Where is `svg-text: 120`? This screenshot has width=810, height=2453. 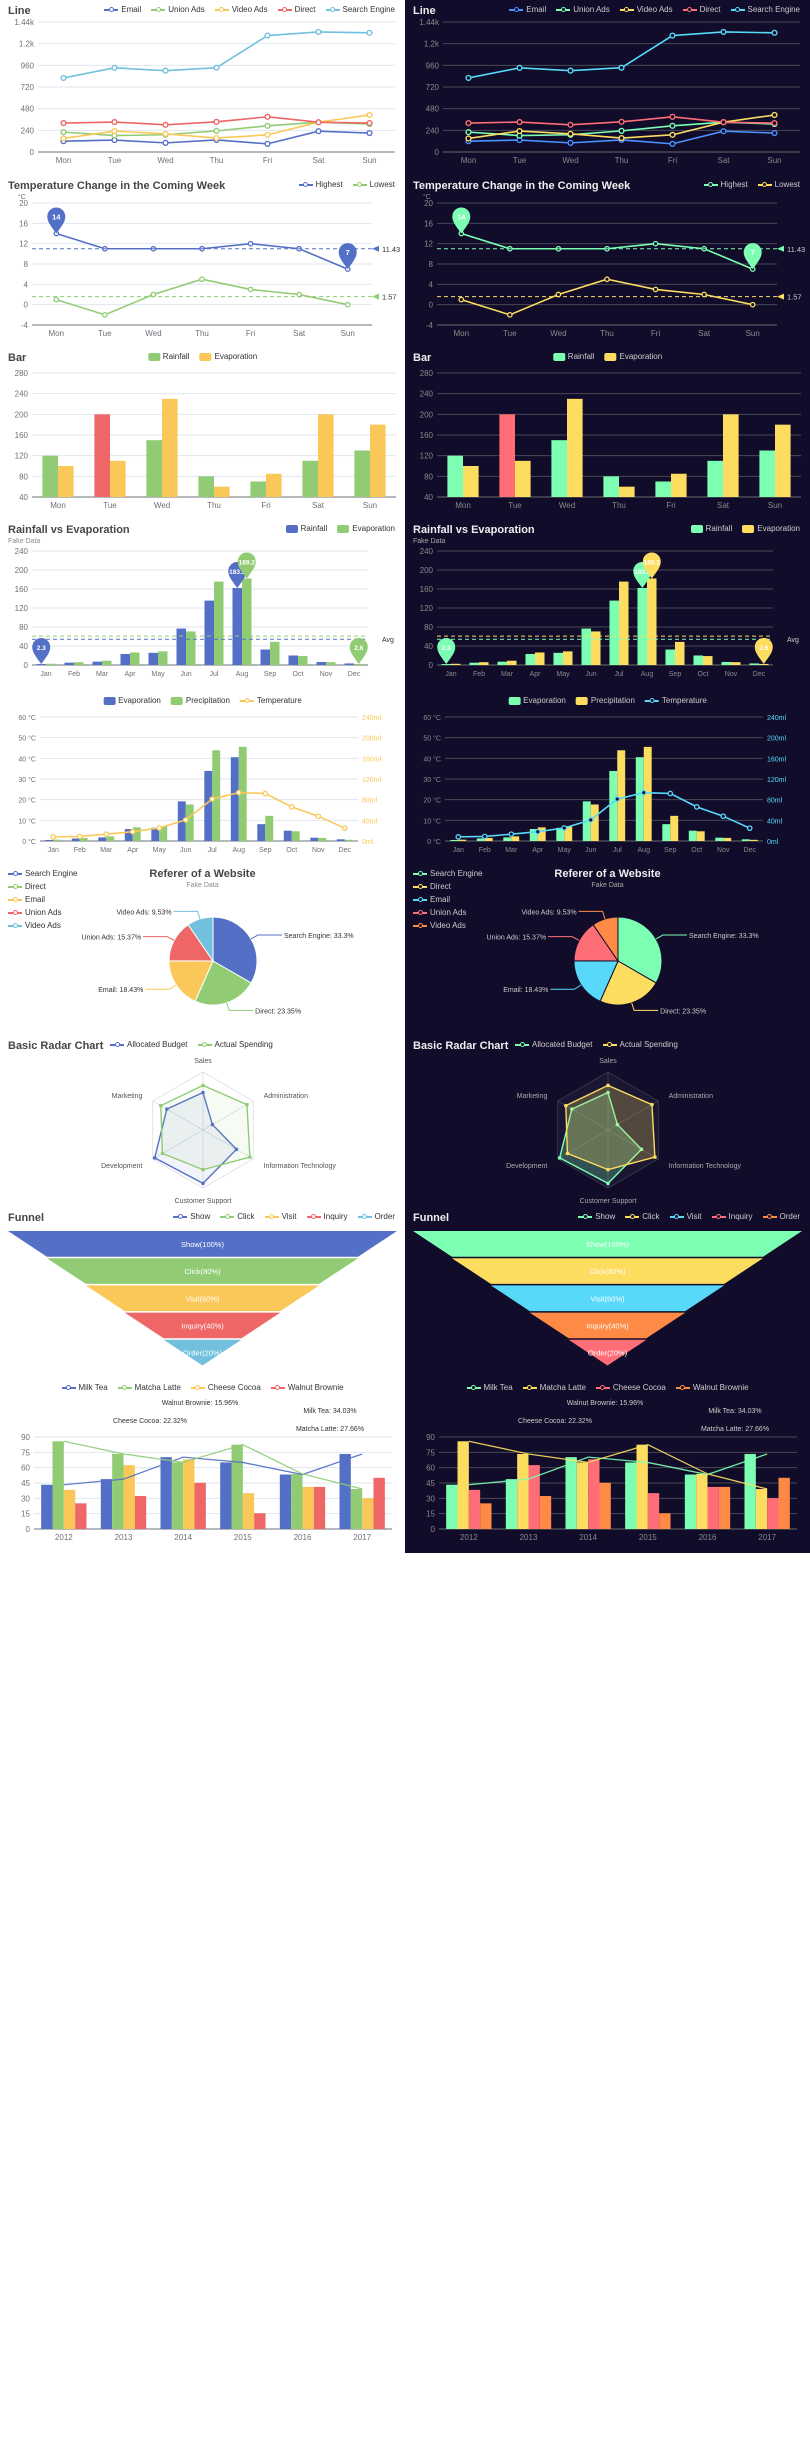 svg-text: 120 is located at coordinates (22, 608).